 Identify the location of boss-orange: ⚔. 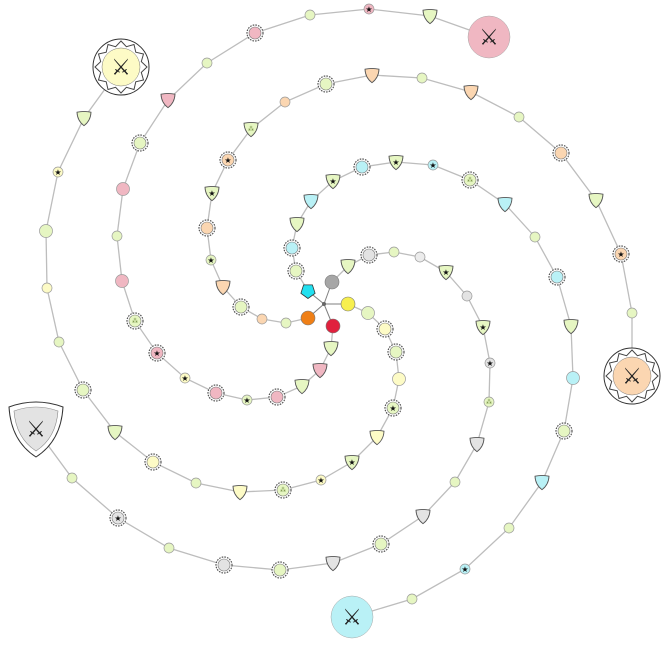
(632, 376).